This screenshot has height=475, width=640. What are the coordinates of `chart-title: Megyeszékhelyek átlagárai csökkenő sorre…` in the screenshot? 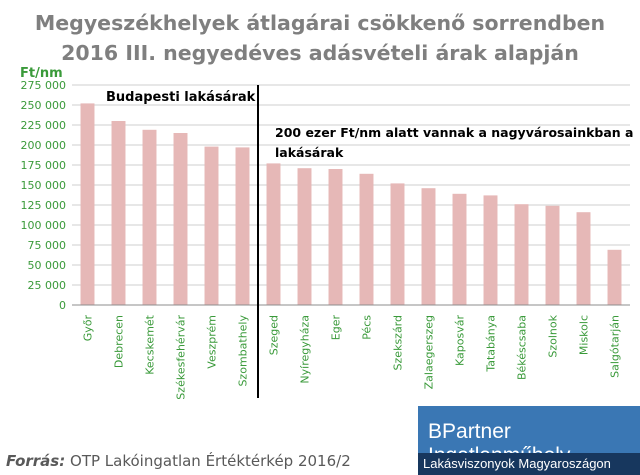 It's located at (320, 38).